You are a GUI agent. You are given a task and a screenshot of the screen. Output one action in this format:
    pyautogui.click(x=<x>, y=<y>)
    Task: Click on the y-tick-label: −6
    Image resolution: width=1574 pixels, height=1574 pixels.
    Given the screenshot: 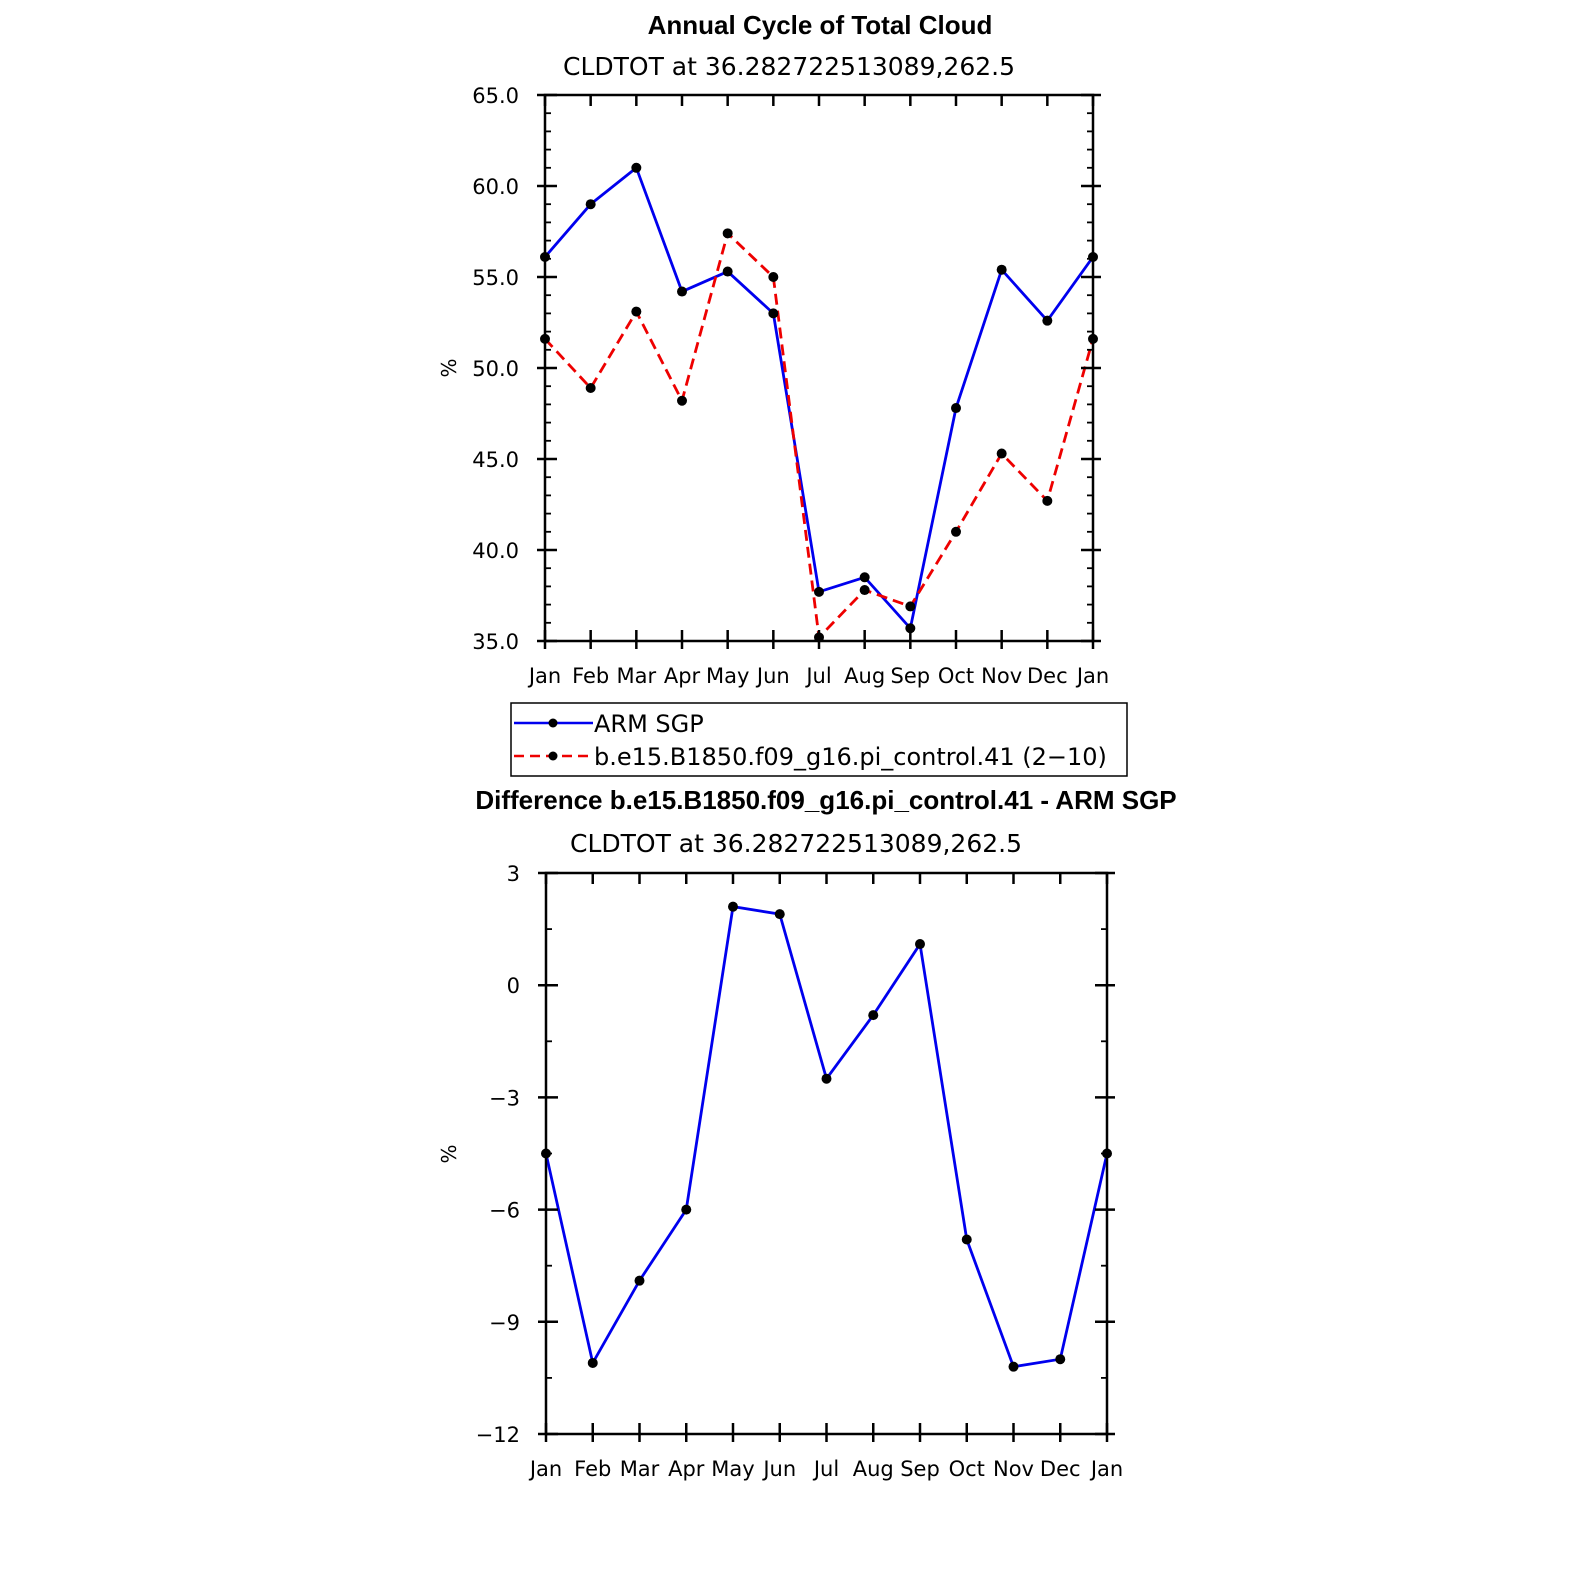 What is the action you would take?
    pyautogui.click(x=504, y=1211)
    